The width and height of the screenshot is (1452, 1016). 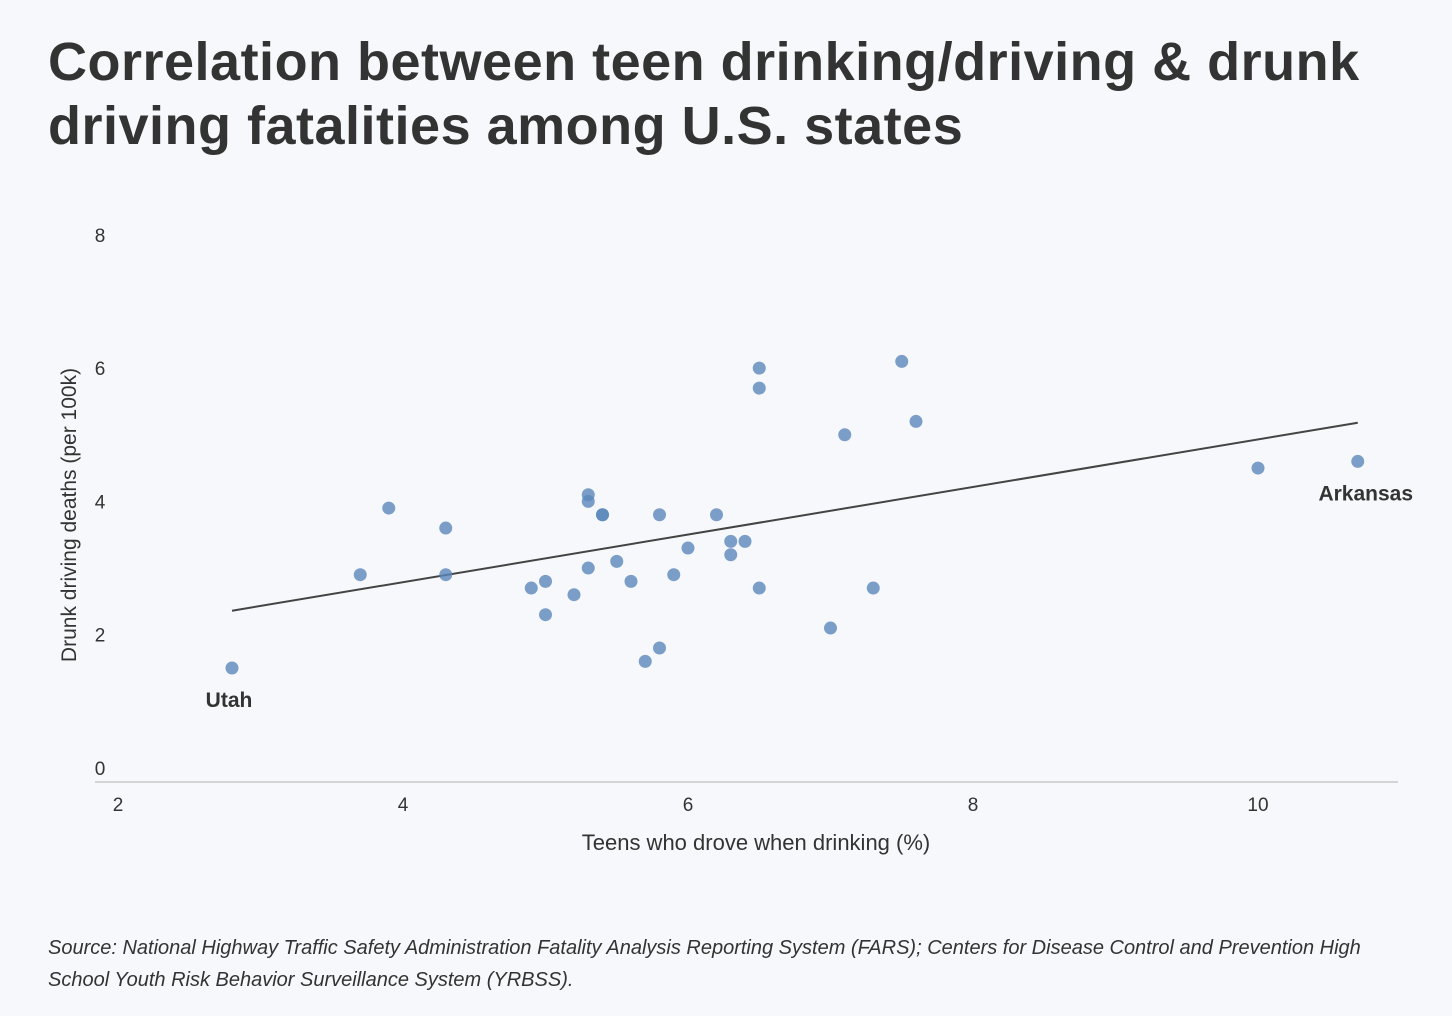 What do you see at coordinates (1257, 805) in the screenshot?
I see `x-tick-label: 10` at bounding box center [1257, 805].